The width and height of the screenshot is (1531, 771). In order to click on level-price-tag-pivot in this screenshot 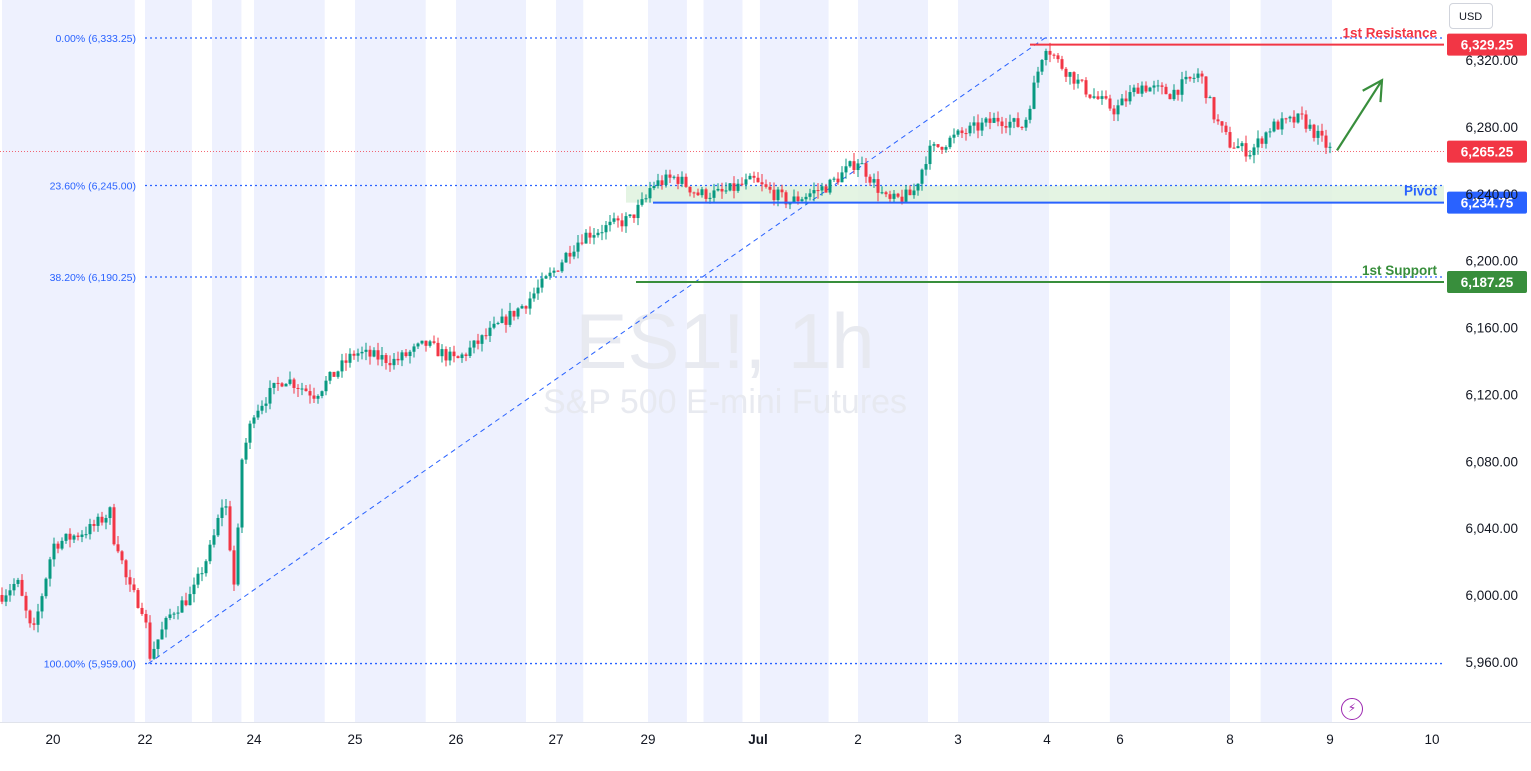, I will do `click(1487, 202)`.